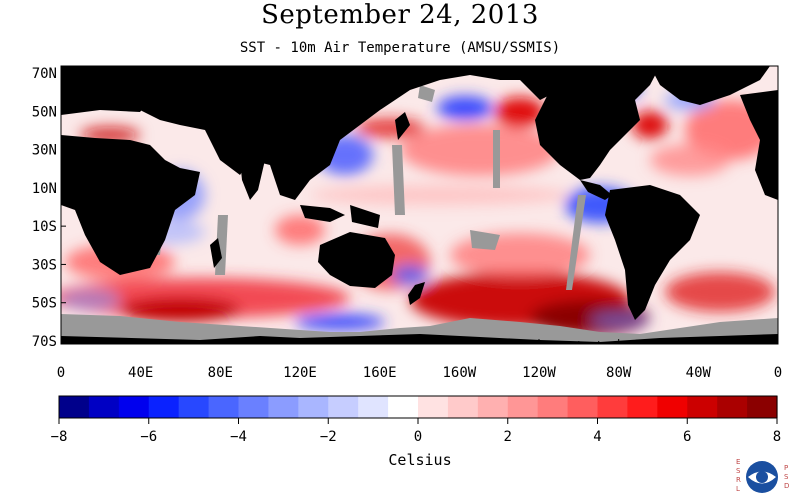  Describe the element at coordinates (44, 304) in the screenshot. I see `lat-label: 50S` at that location.